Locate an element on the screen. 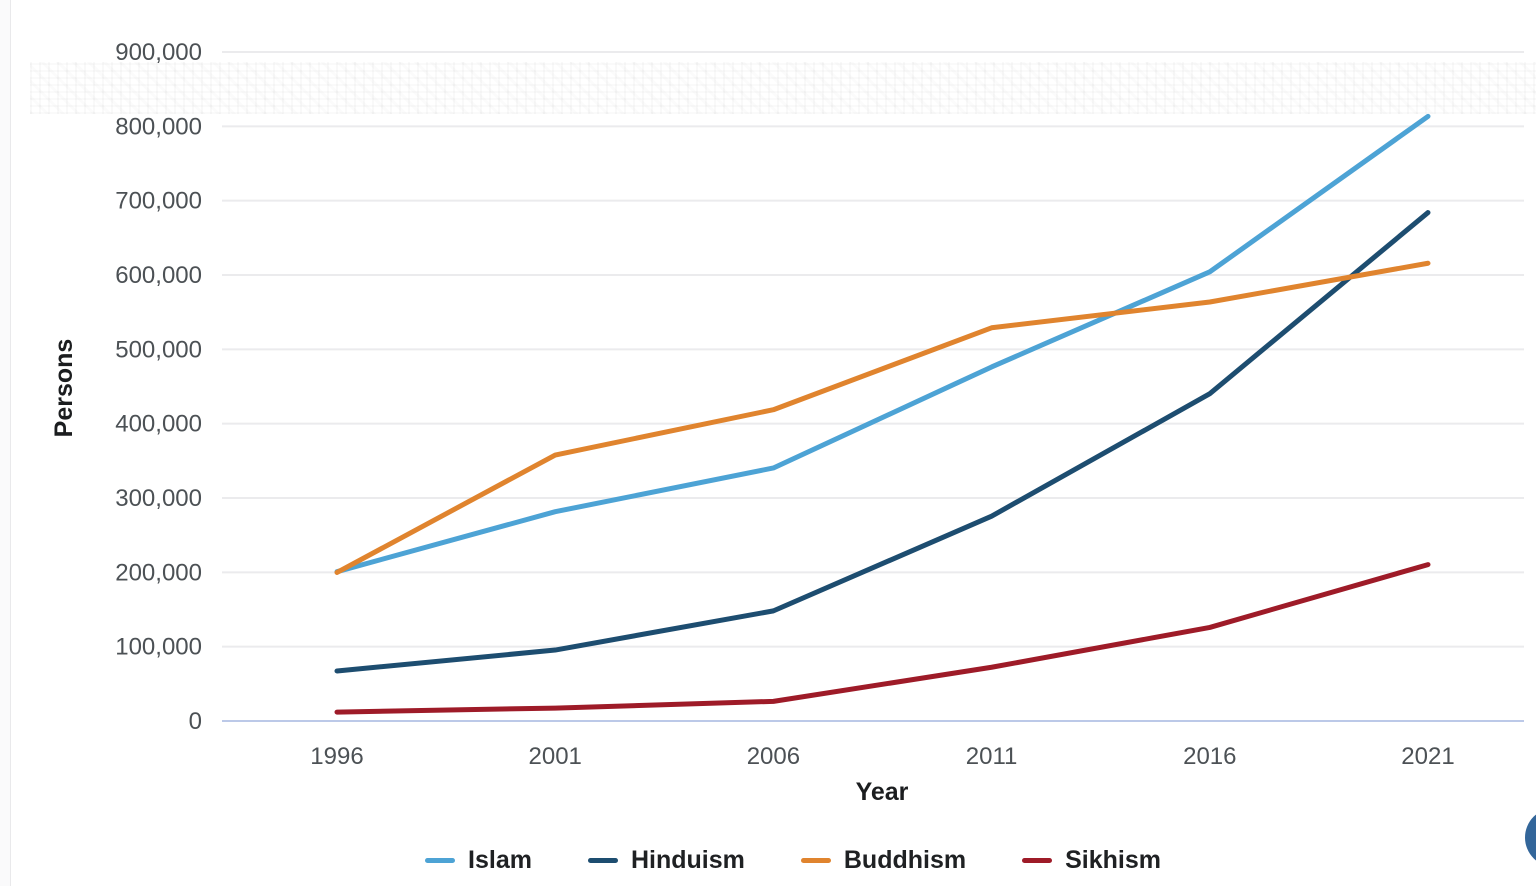 This screenshot has width=1536, height=886. y-axis-title: Persons is located at coordinates (64, 388).